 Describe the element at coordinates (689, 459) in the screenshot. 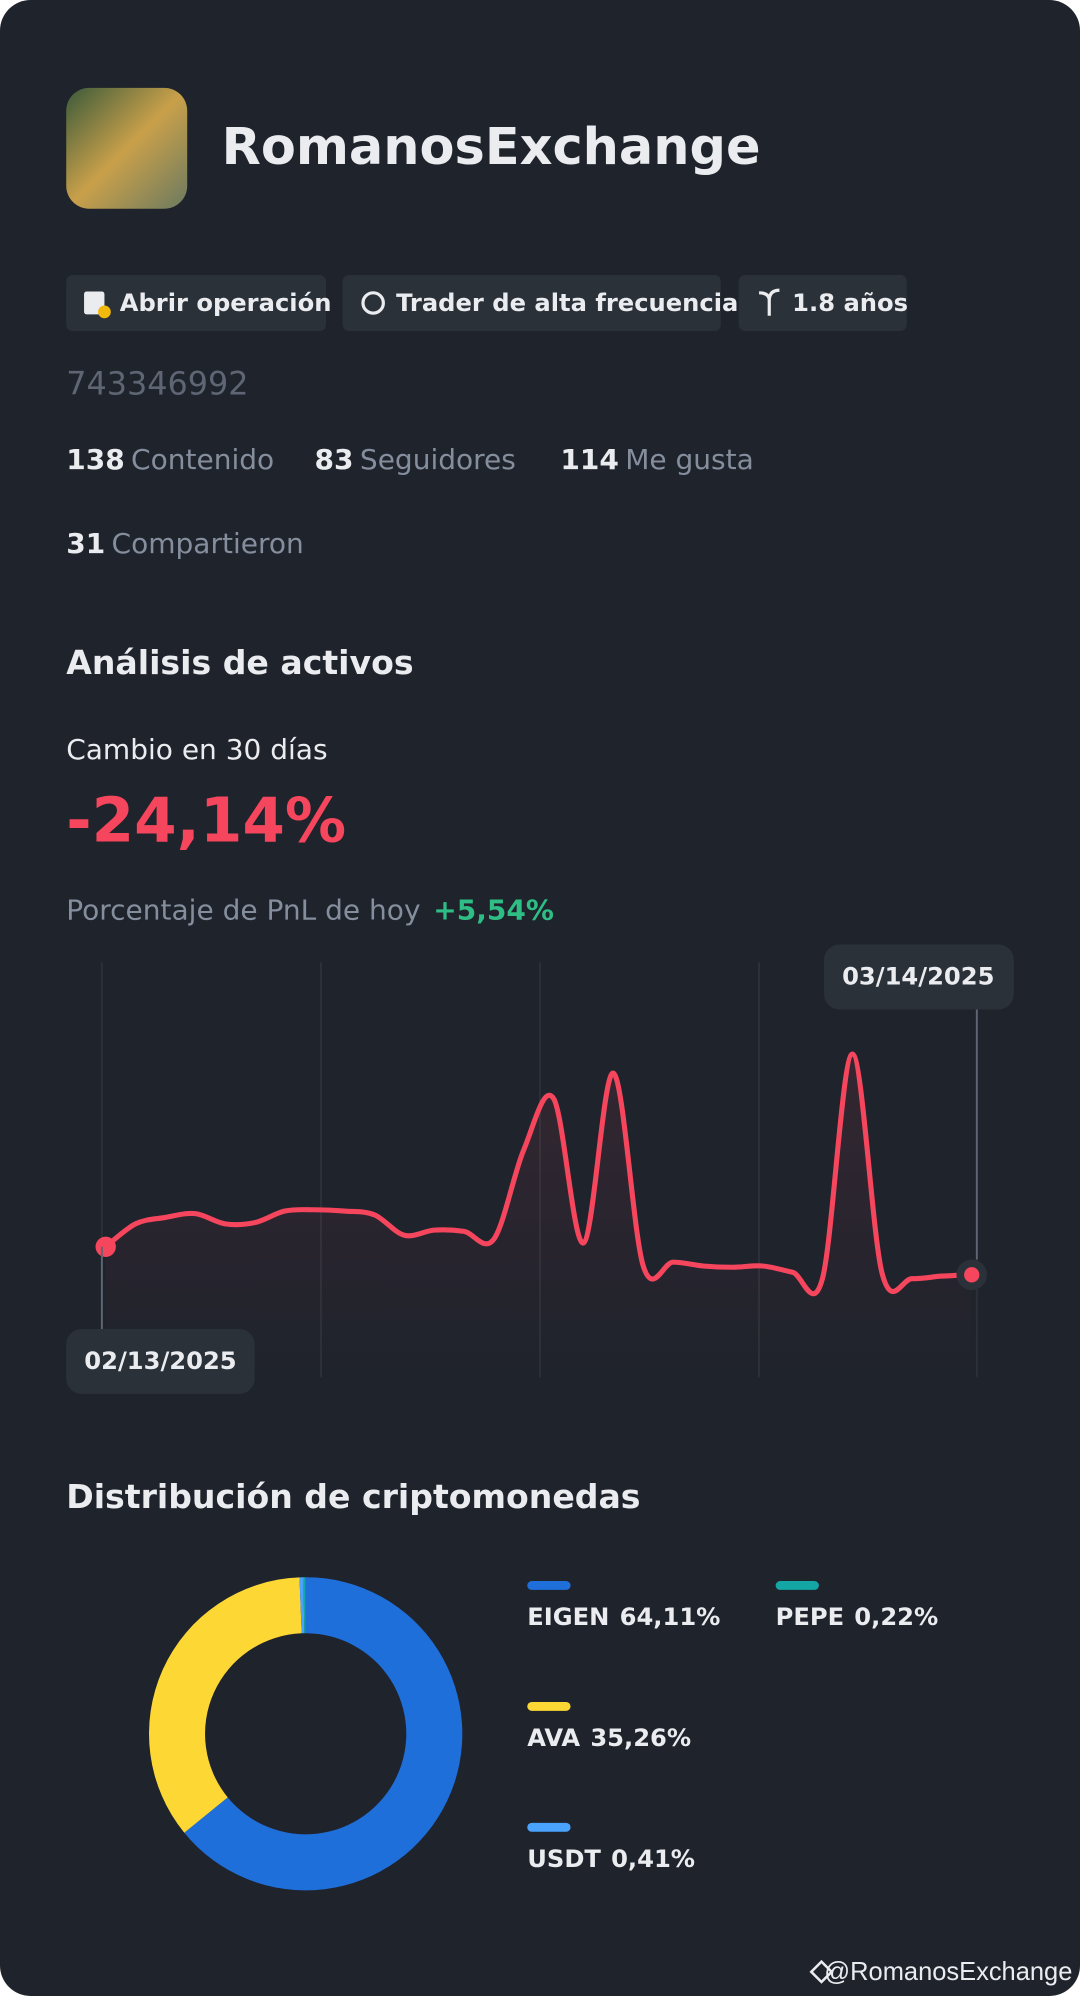

I see `stat-label: Me gusta` at that location.